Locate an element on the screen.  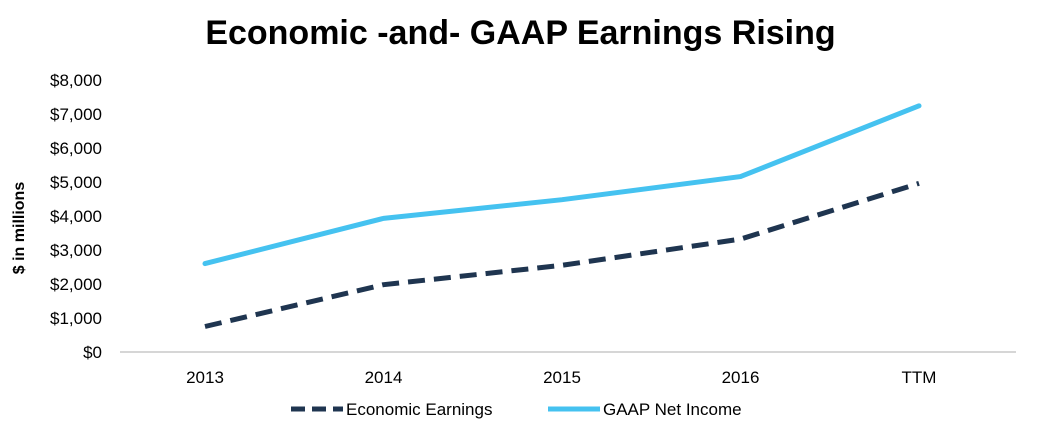
chart-title: Economic -and- GAAP Earnings Rising is located at coordinates (520, 33).